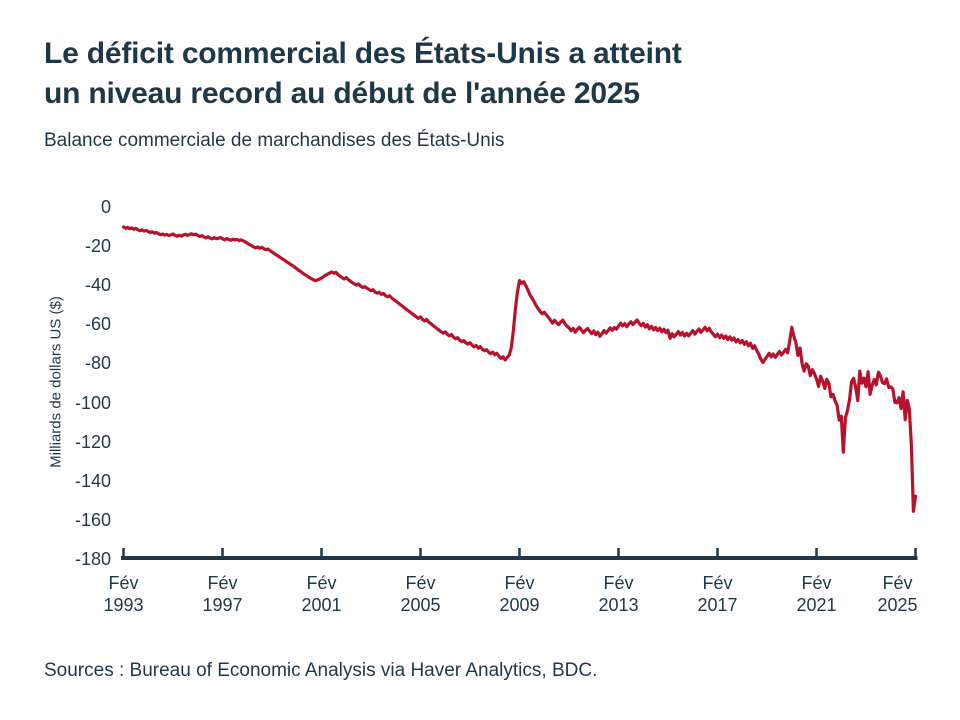 Image resolution: width=960 pixels, height=720 pixels. What do you see at coordinates (717, 605) in the screenshot?
I see `x-tick-year: 2017` at bounding box center [717, 605].